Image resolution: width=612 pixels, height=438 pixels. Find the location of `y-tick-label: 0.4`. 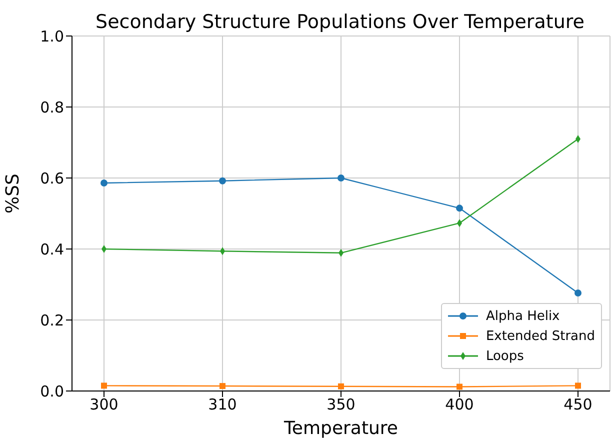

y-tick-label: 0.4 is located at coordinates (52, 249).